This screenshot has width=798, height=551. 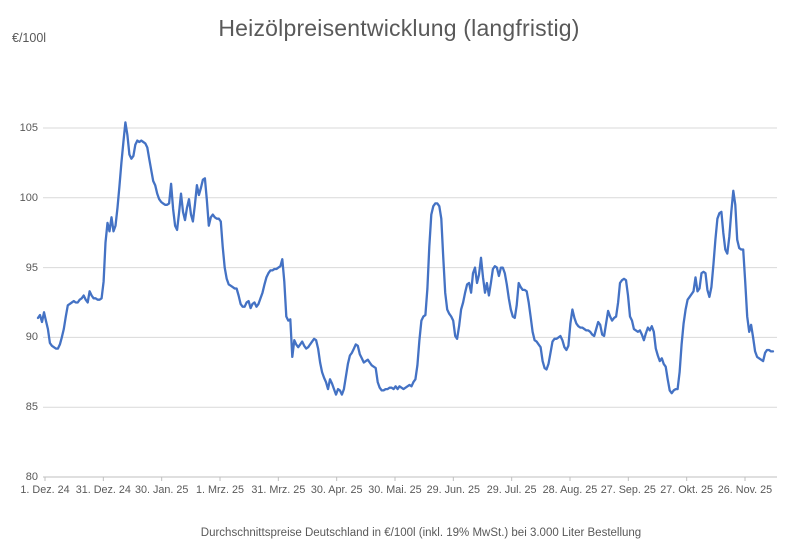 What do you see at coordinates (31, 267) in the screenshot?
I see `y-tick-label: 95` at bounding box center [31, 267].